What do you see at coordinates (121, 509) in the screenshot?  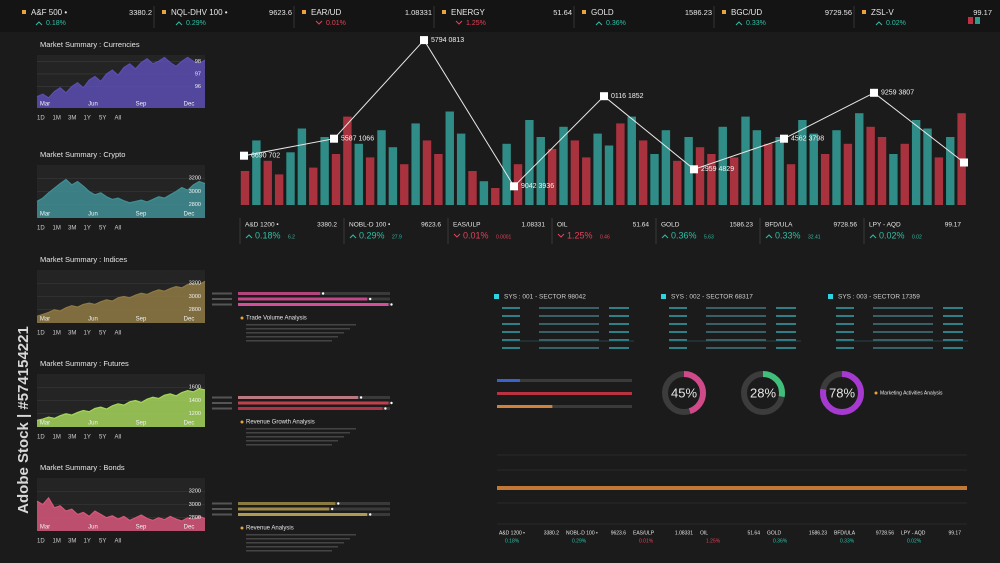 I see `area-line` at bounding box center [121, 509].